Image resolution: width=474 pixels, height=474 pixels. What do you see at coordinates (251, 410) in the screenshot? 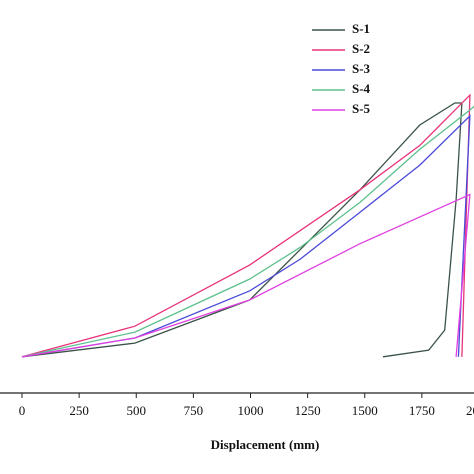
I see `x-tick-label: 1000` at bounding box center [251, 410].